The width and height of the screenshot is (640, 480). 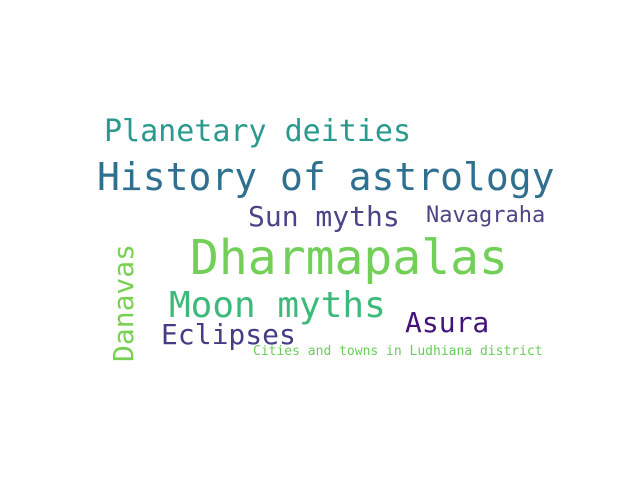 What do you see at coordinates (123, 302) in the screenshot?
I see `word-danavas: Danavas` at bounding box center [123, 302].